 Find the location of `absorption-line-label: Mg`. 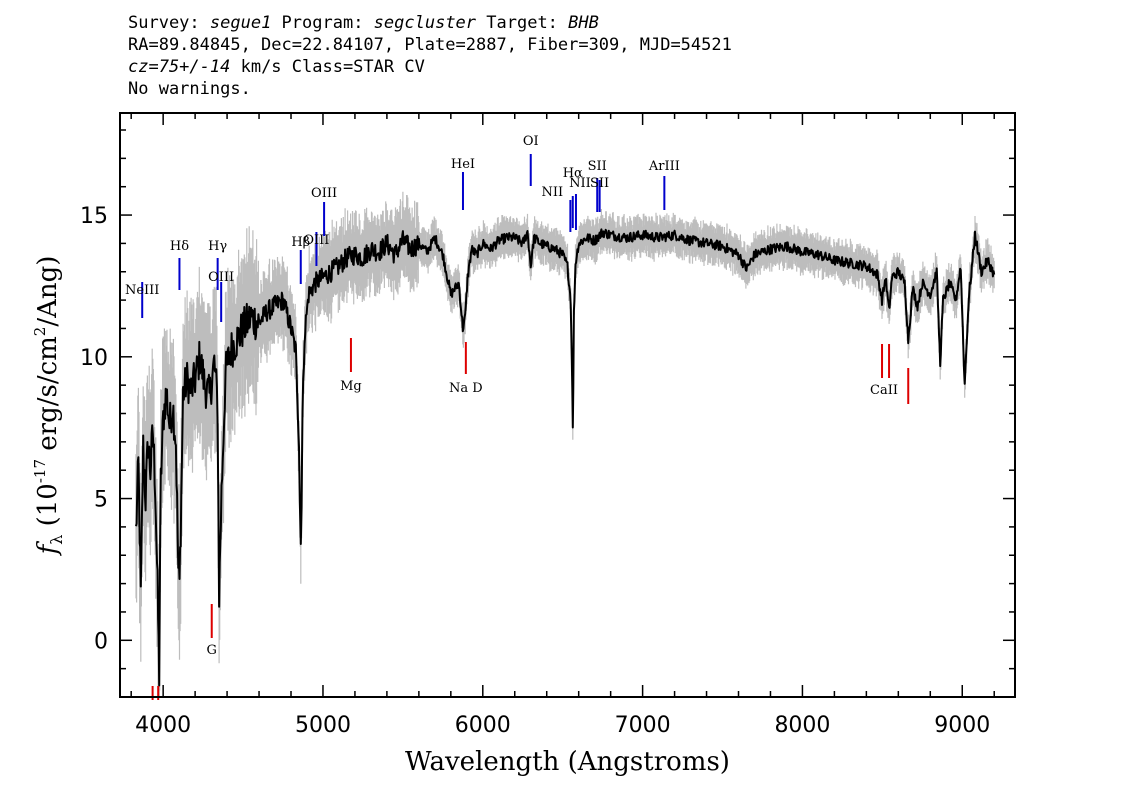

absorption-line-label: Mg is located at coordinates (351, 386).